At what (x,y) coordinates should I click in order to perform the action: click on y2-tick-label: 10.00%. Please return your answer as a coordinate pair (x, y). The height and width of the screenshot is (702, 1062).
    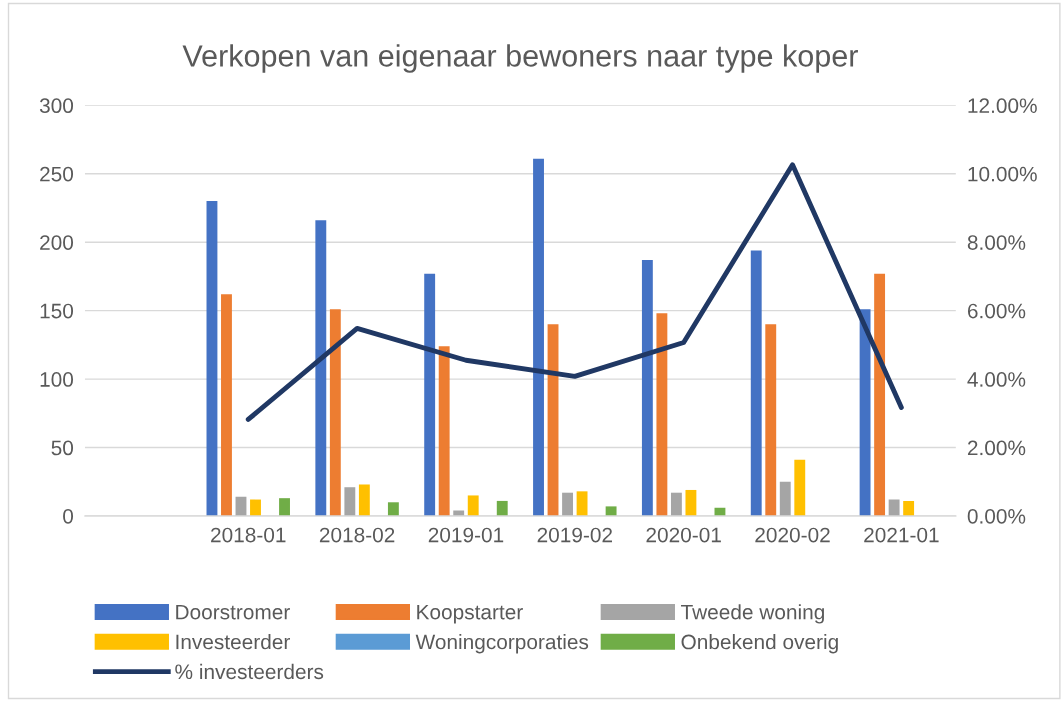
    Looking at the image, I should click on (1002, 174).